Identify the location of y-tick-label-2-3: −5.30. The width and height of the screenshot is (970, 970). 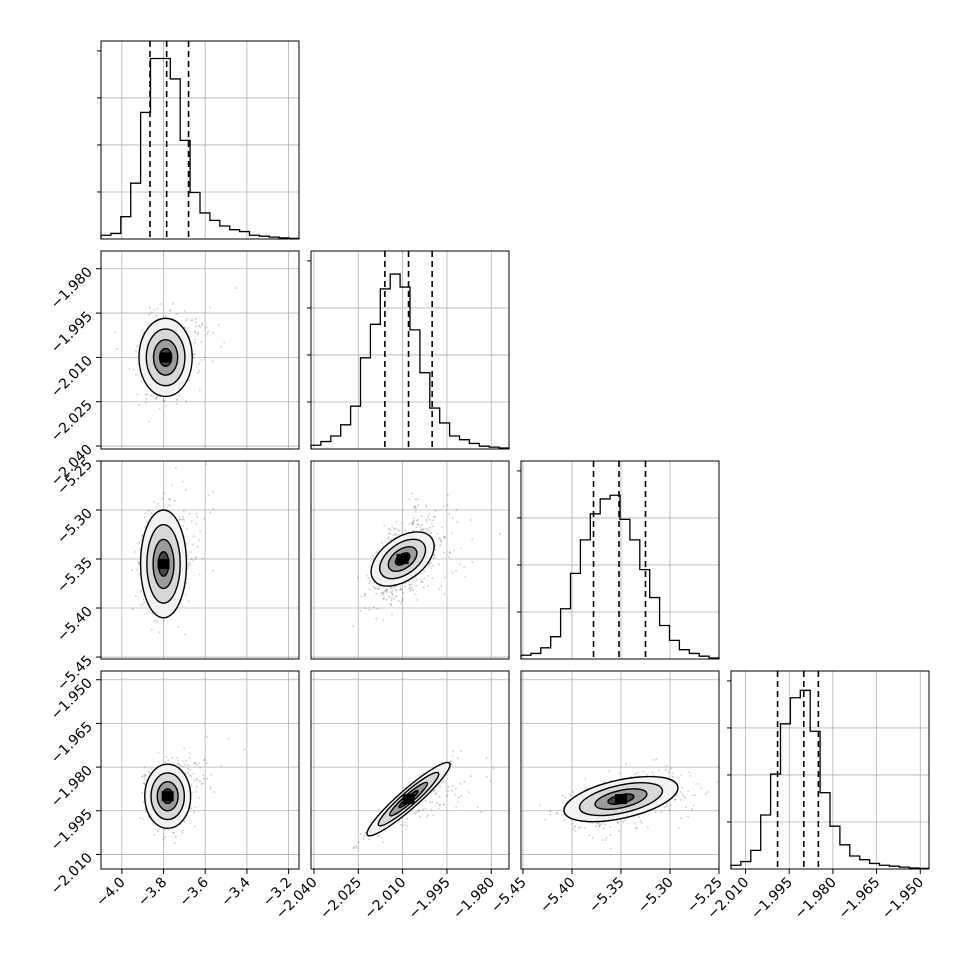
(75, 527).